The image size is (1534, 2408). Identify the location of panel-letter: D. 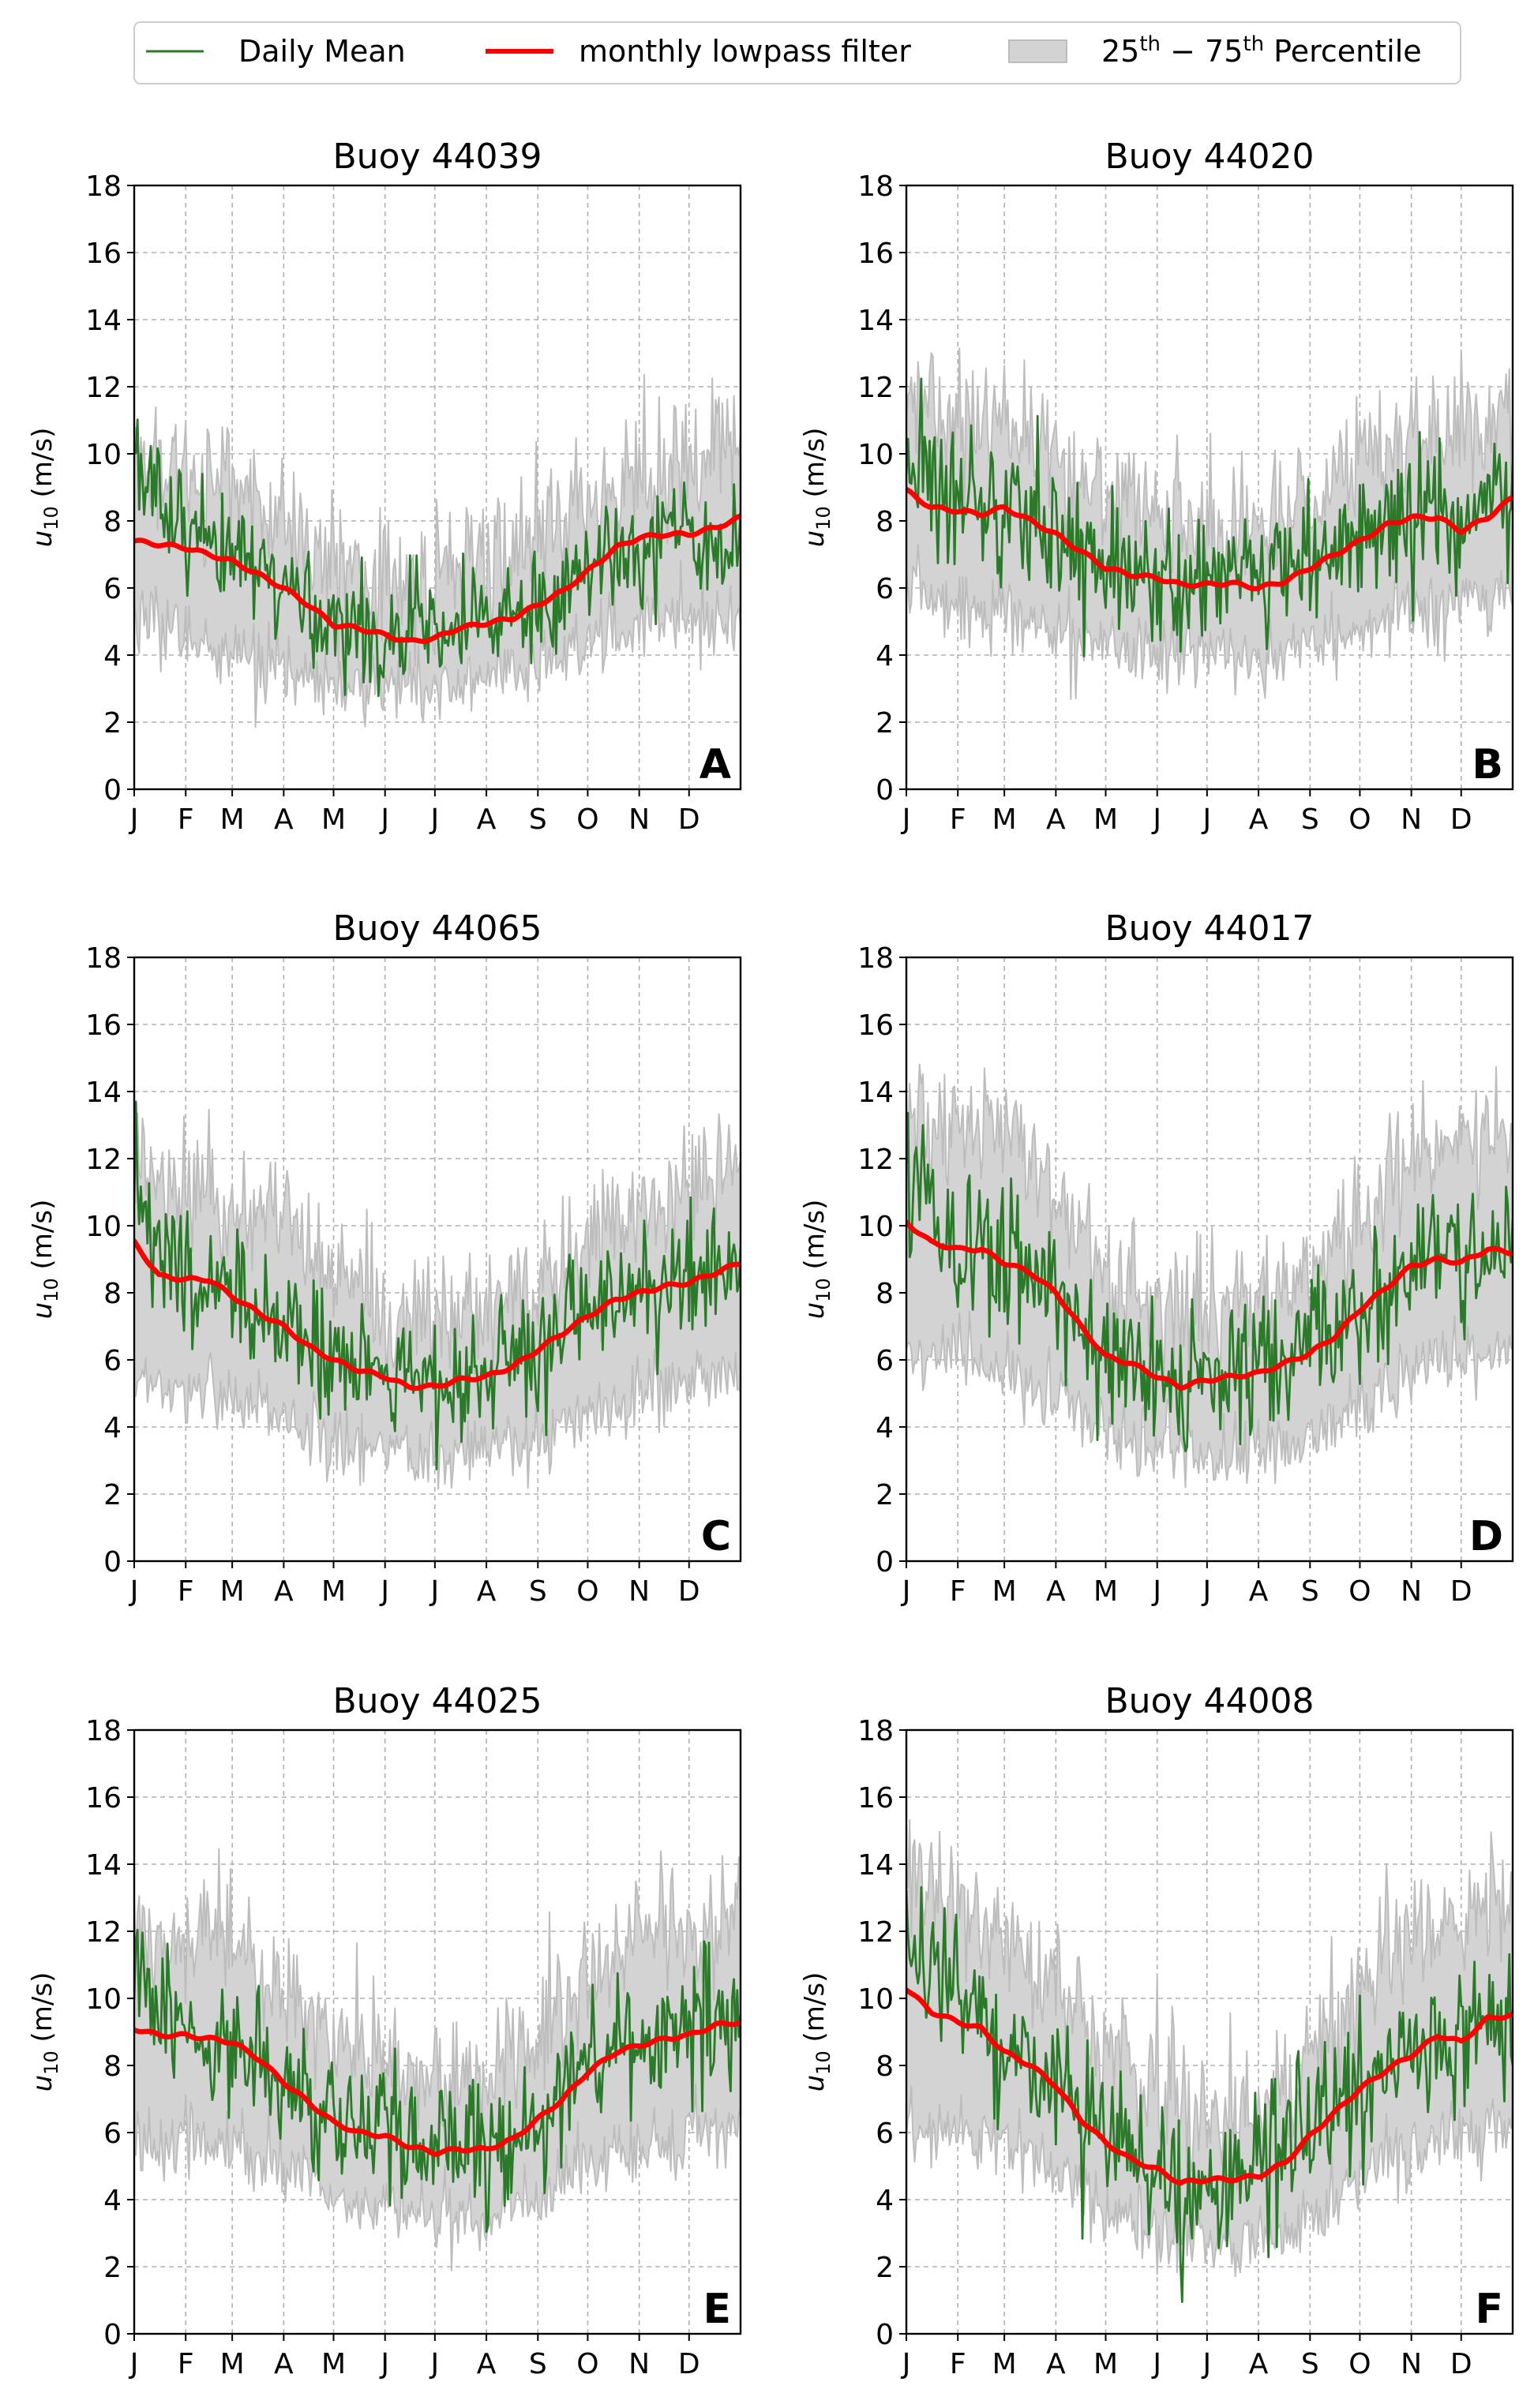
(1486, 1536).